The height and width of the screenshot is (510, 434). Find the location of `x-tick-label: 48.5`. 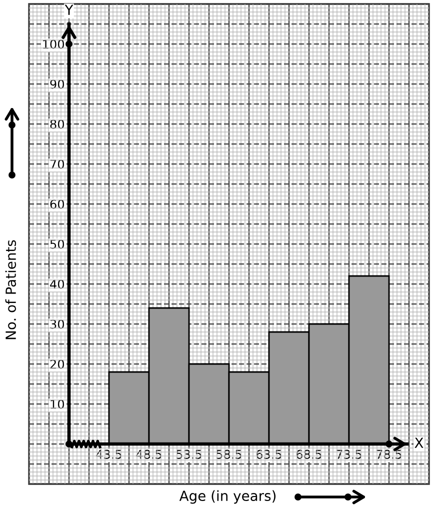

x-tick-label: 48.5 is located at coordinates (149, 454).